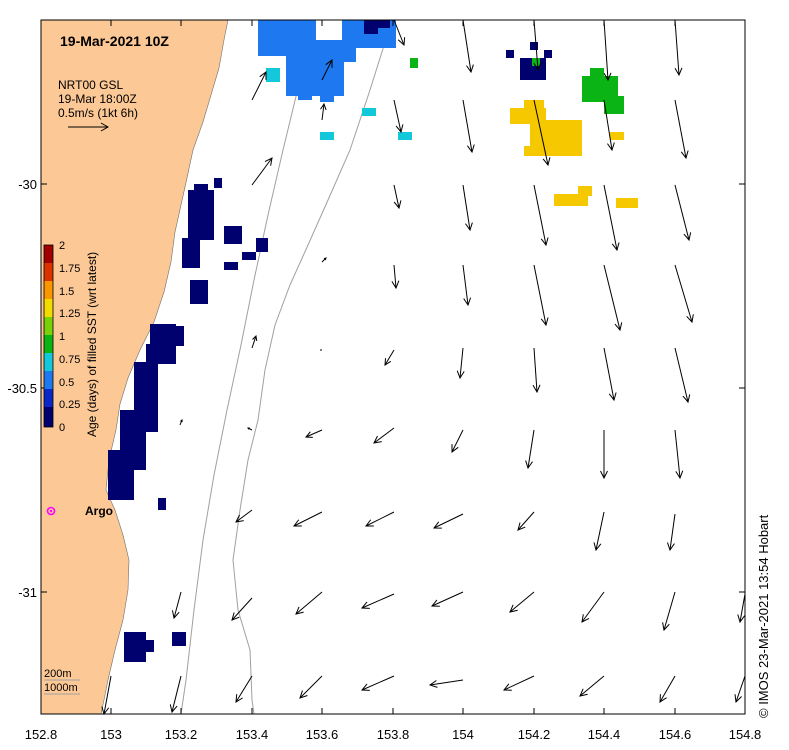 This screenshot has height=750, width=789. I want to click on x-tick-label: 152.8, so click(41, 734).